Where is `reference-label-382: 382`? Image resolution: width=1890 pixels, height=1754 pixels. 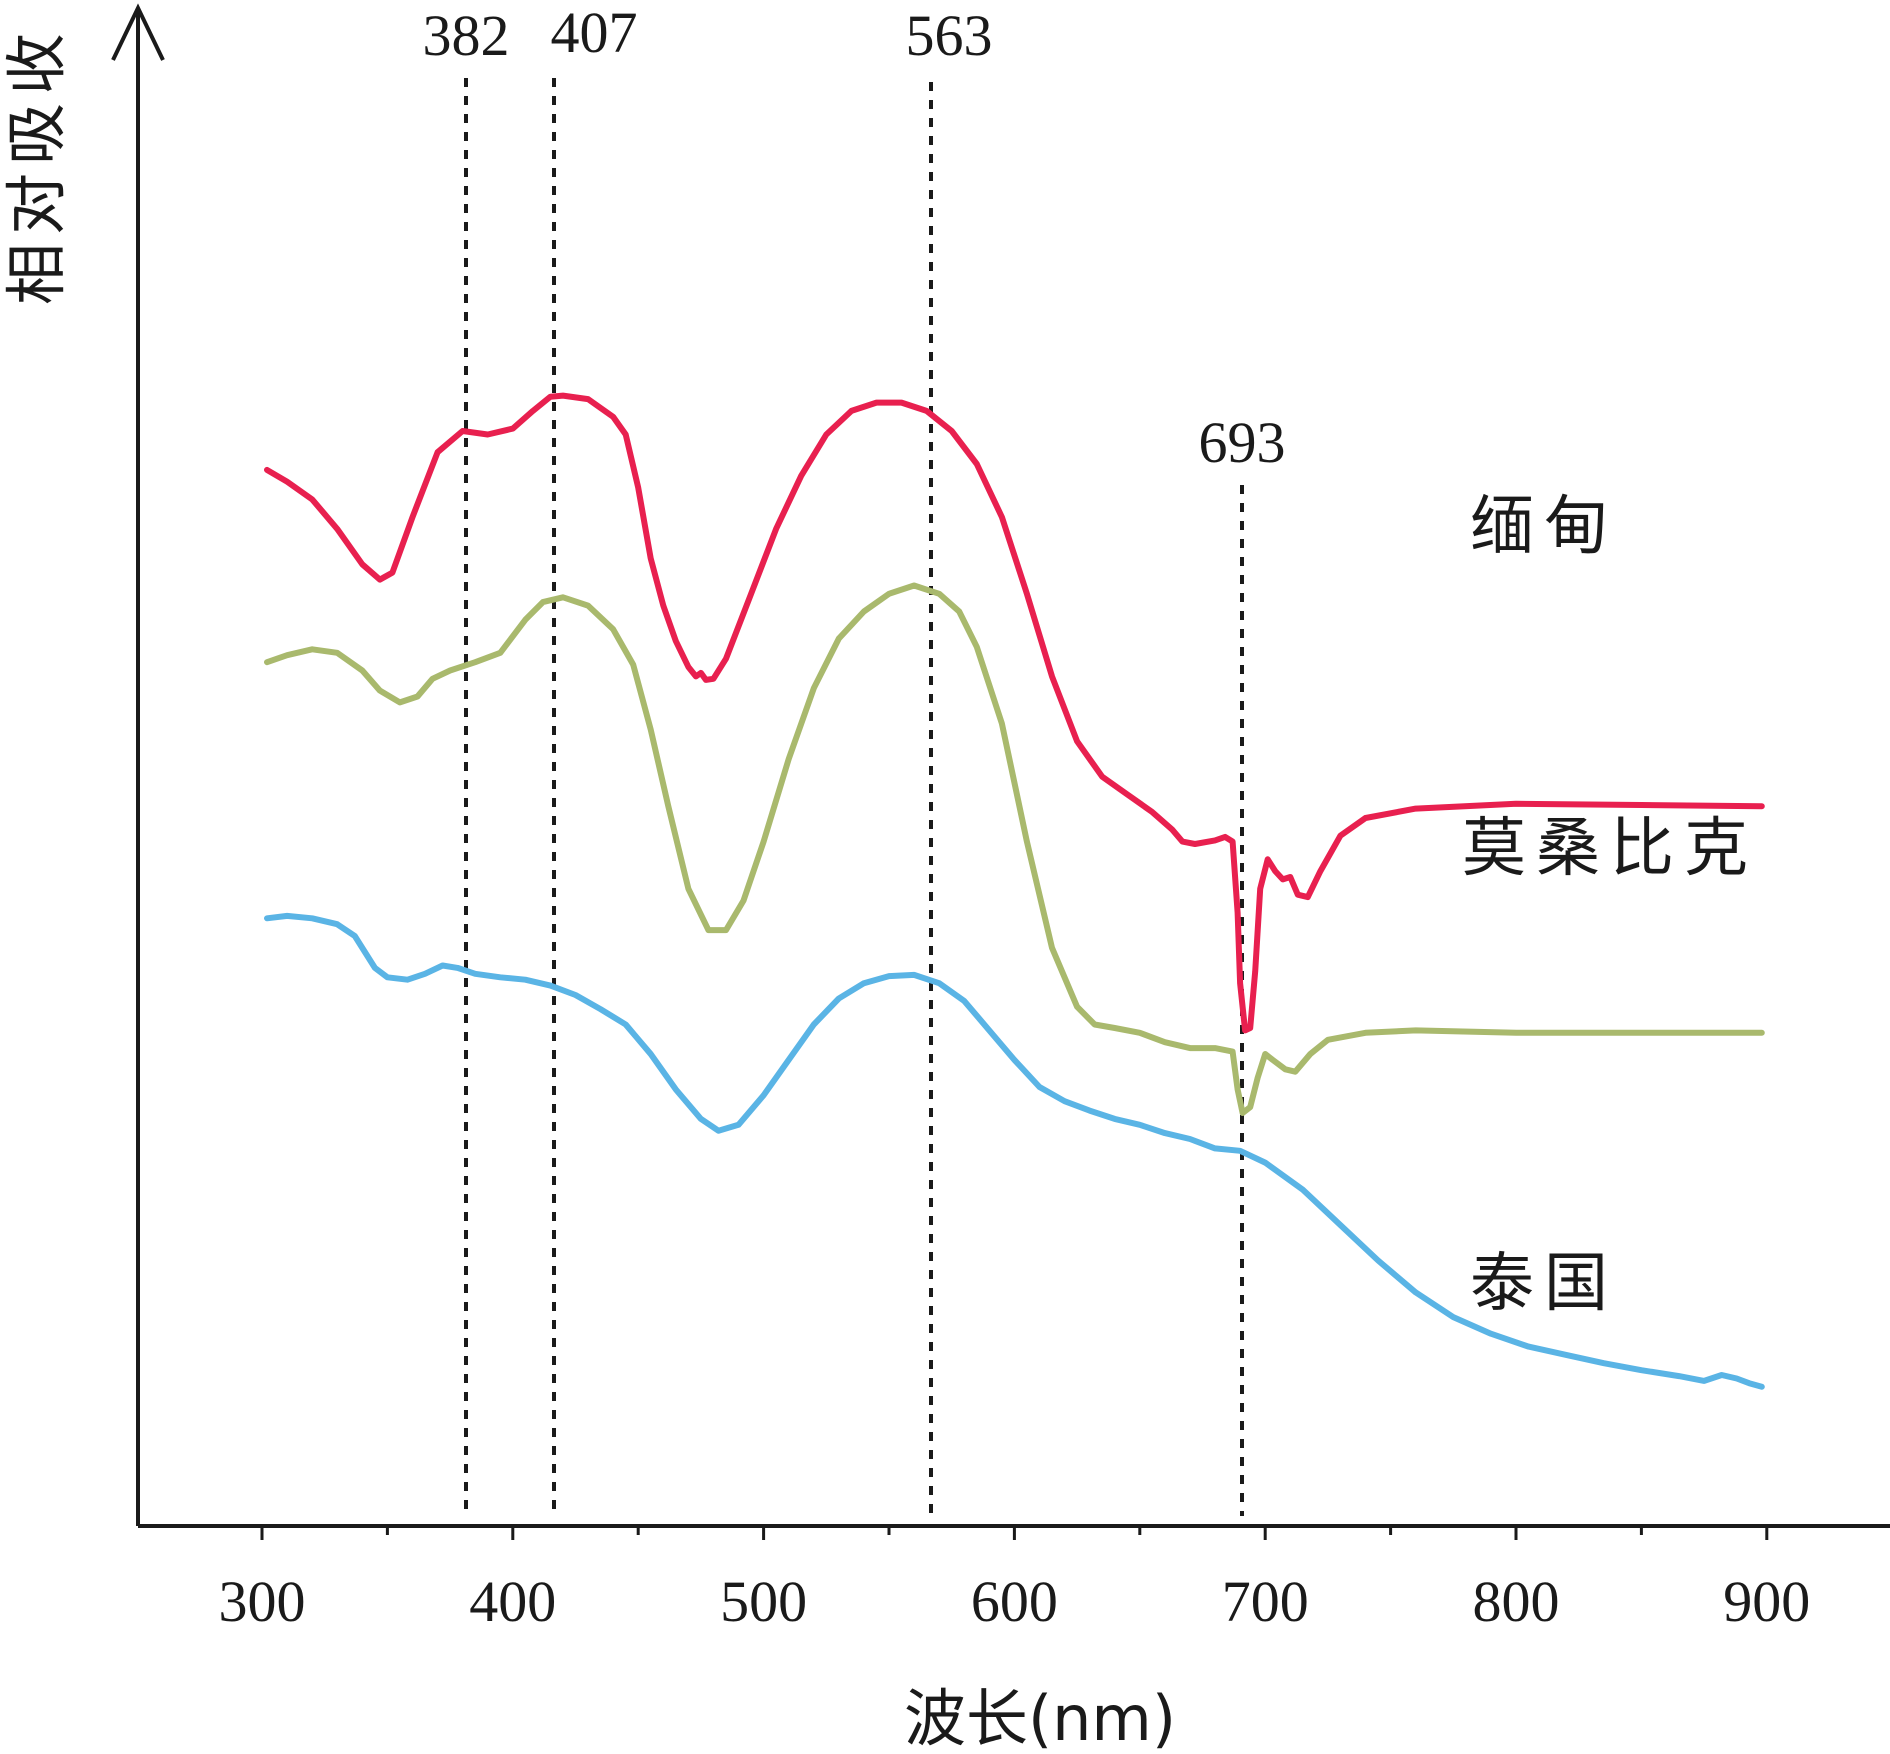 reference-label-382: 382 is located at coordinates (466, 35).